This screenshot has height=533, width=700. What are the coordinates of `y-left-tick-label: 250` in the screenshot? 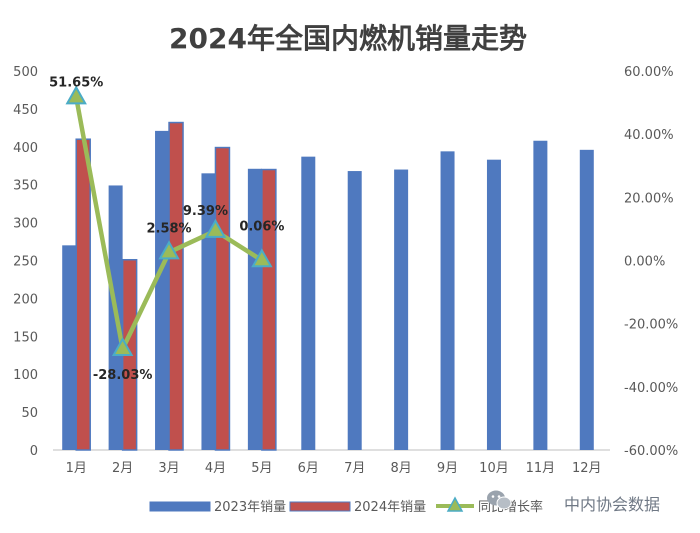 It's located at (25, 262).